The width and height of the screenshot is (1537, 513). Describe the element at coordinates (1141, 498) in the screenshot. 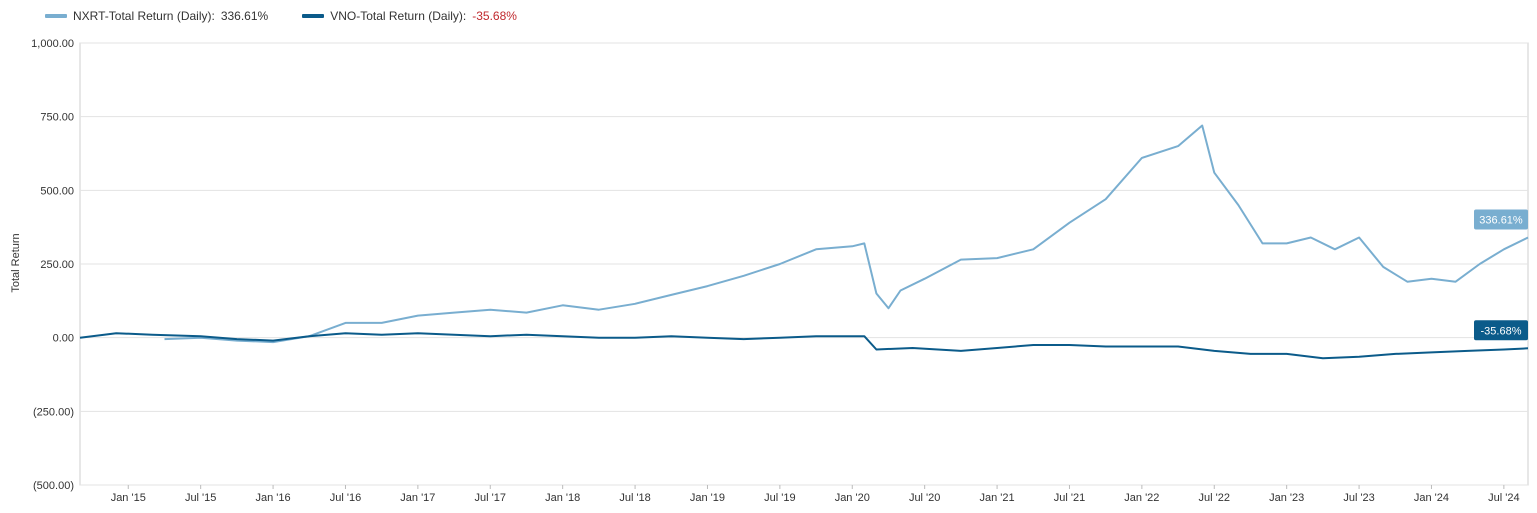

I see `x-tick-label: Jan '22` at that location.